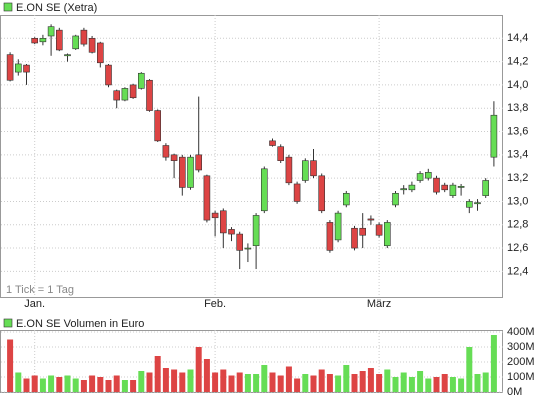  Describe the element at coordinates (40, 290) in the screenshot. I see `note: 1 Tick = 1 Tag` at that location.